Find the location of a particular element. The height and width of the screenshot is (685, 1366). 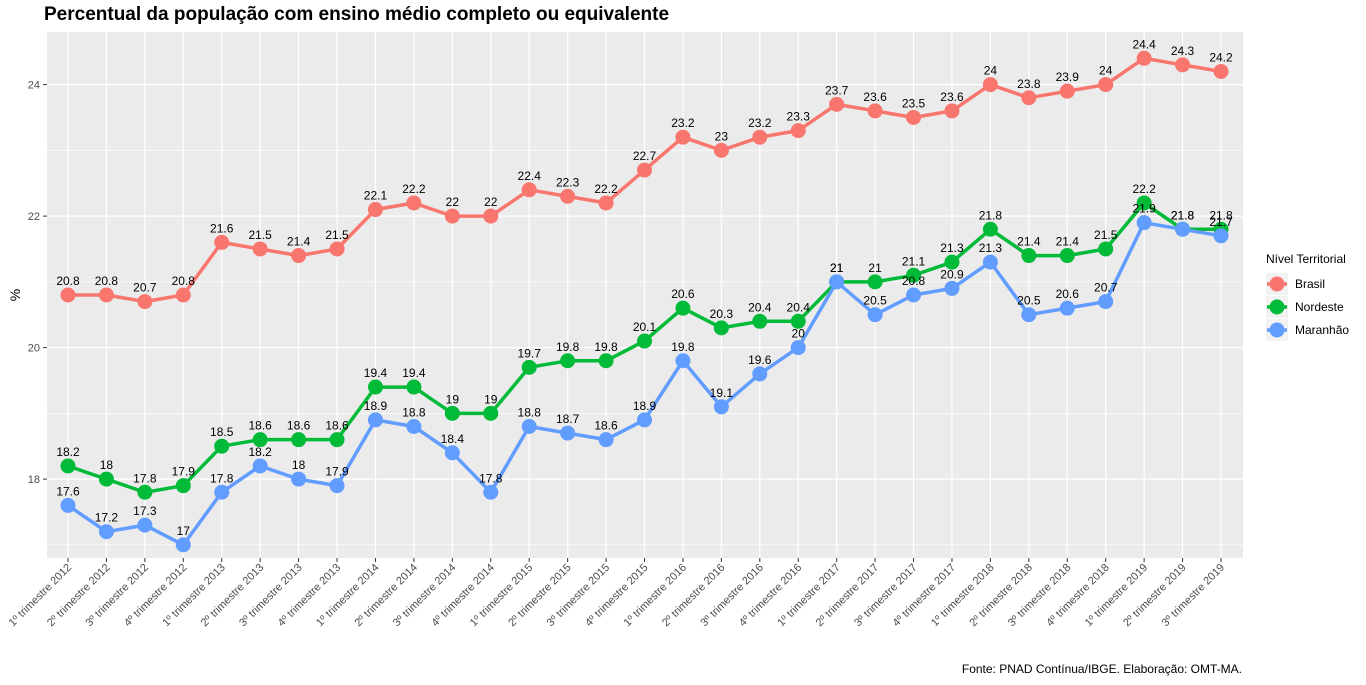

y-tick-label: 20 is located at coordinates (34, 349).